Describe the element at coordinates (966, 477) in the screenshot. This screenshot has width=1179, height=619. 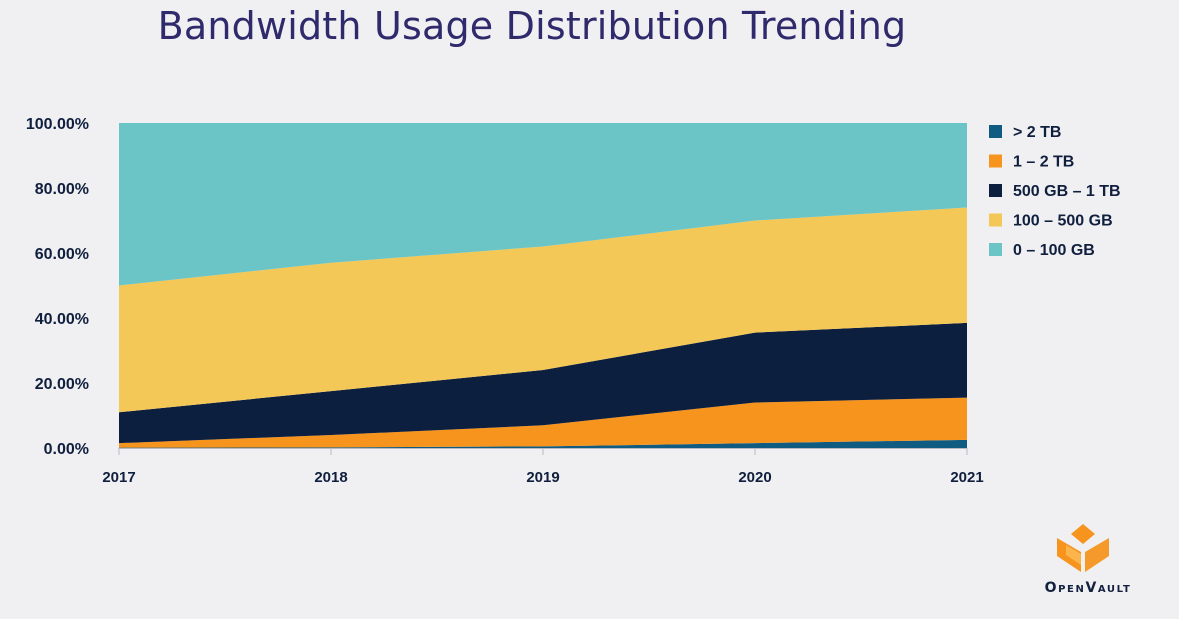
I see `x-tick-label: 2021` at that location.